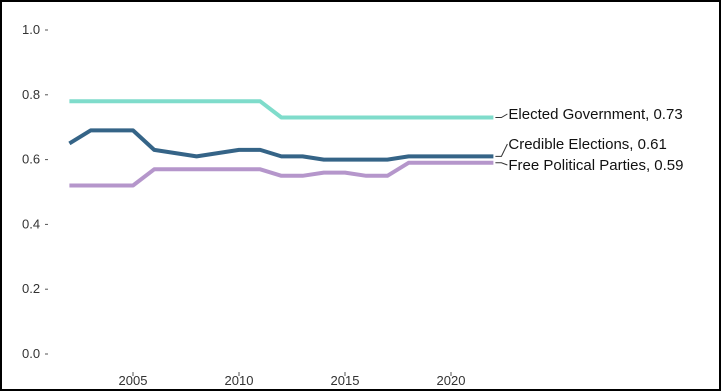 This screenshot has width=721, height=391. Describe the element at coordinates (31, 94) in the screenshot. I see `y-tick-label: 0.8` at that location.